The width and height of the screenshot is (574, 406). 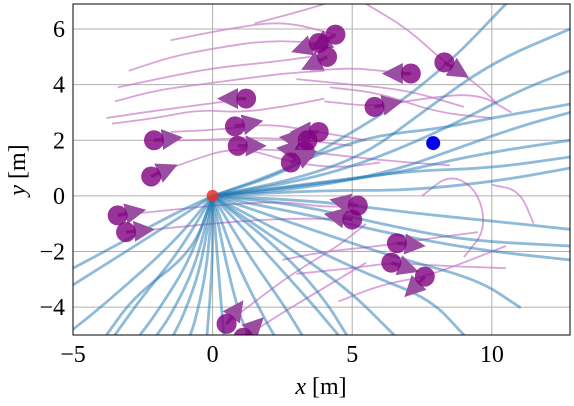 What do you see at coordinates (59, 30) in the screenshot?
I see `y-tick-label: 6` at bounding box center [59, 30].